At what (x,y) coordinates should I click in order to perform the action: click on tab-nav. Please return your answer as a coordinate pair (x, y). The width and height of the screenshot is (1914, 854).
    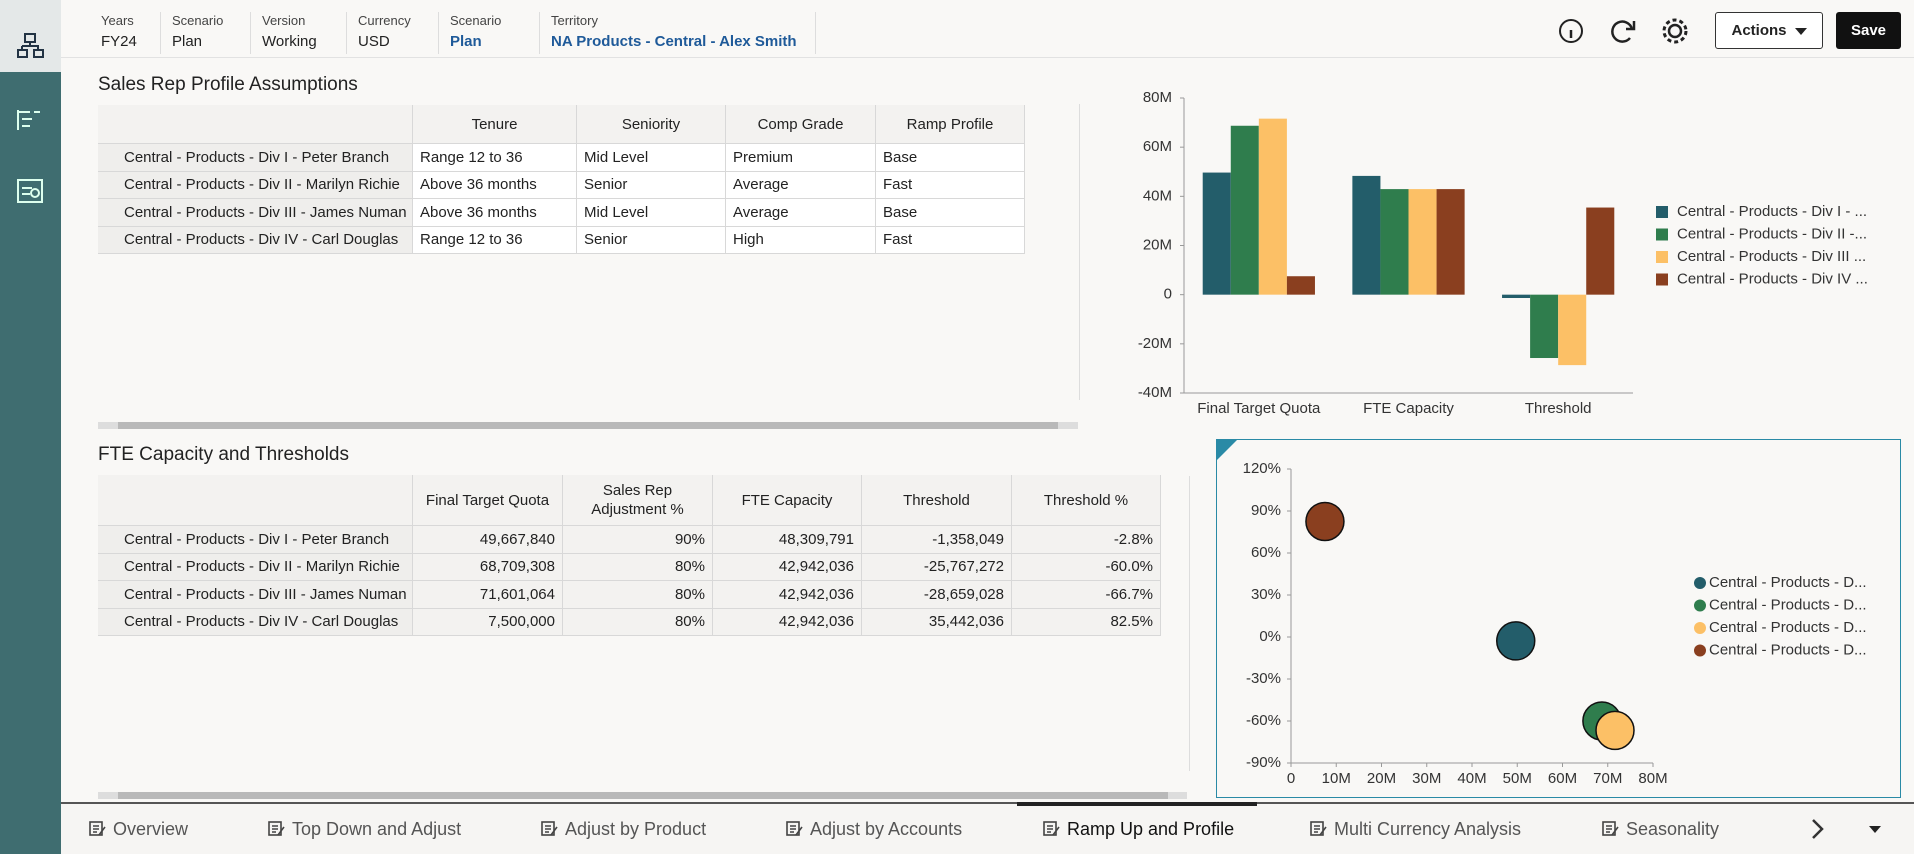
    Looking at the image, I should click on (1850, 829).